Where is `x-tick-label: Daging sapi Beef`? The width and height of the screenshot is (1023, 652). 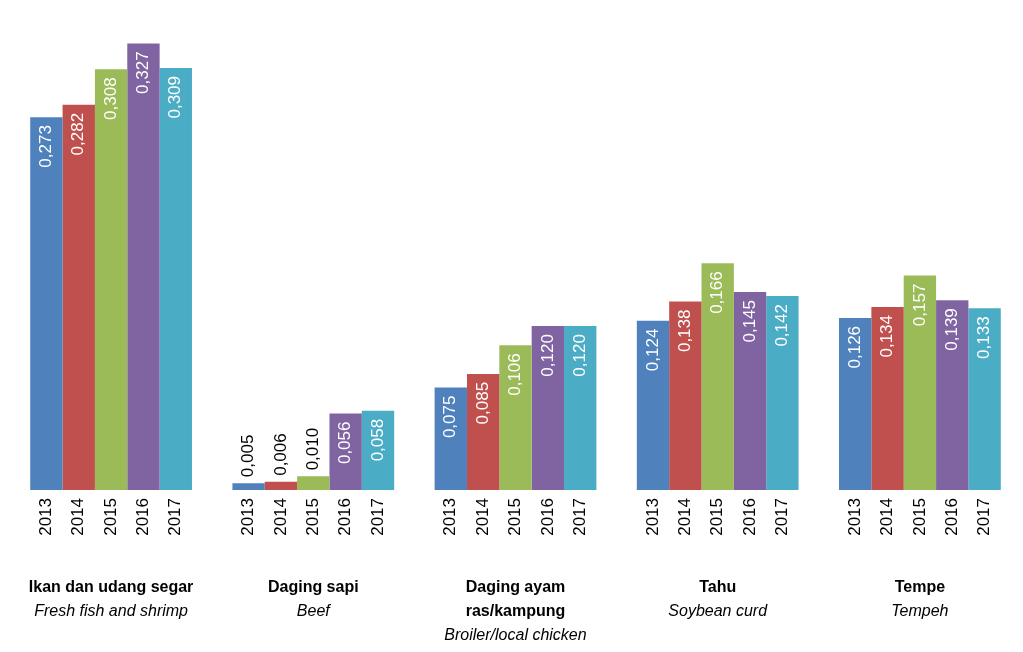 x-tick-label: Daging sapi Beef is located at coordinates (313, 599).